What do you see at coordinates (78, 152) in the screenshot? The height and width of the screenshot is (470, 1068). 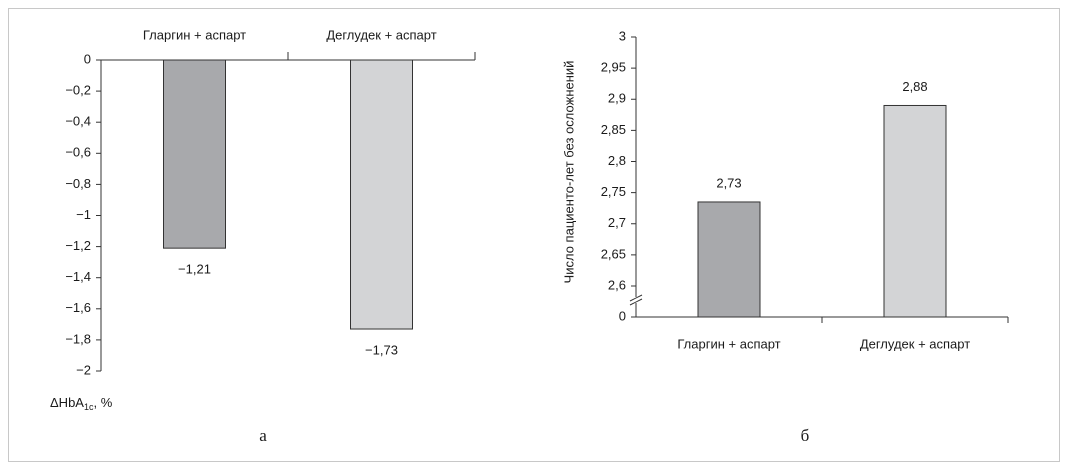 I see `y-tick-label: −0,6` at bounding box center [78, 152].